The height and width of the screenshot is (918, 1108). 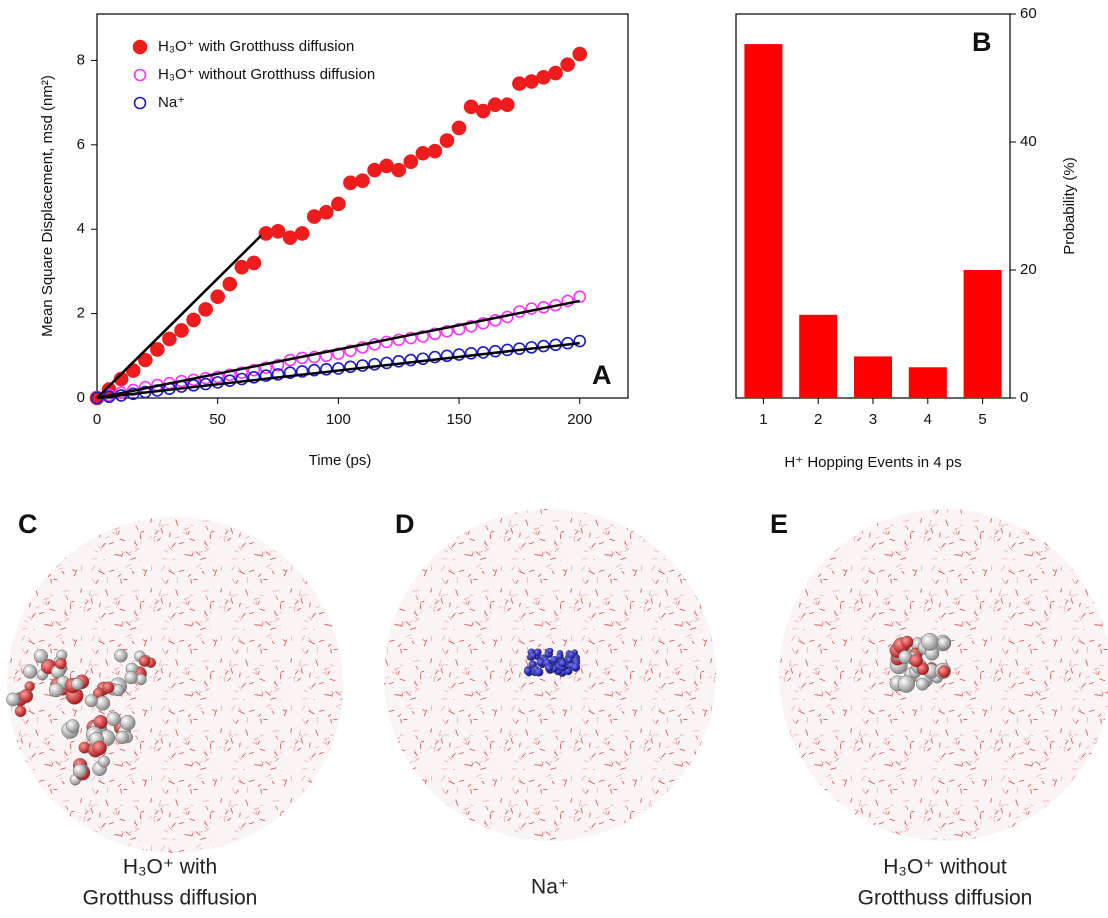 I want to click on x-axis-label: Time (ps), so click(x=340, y=460).